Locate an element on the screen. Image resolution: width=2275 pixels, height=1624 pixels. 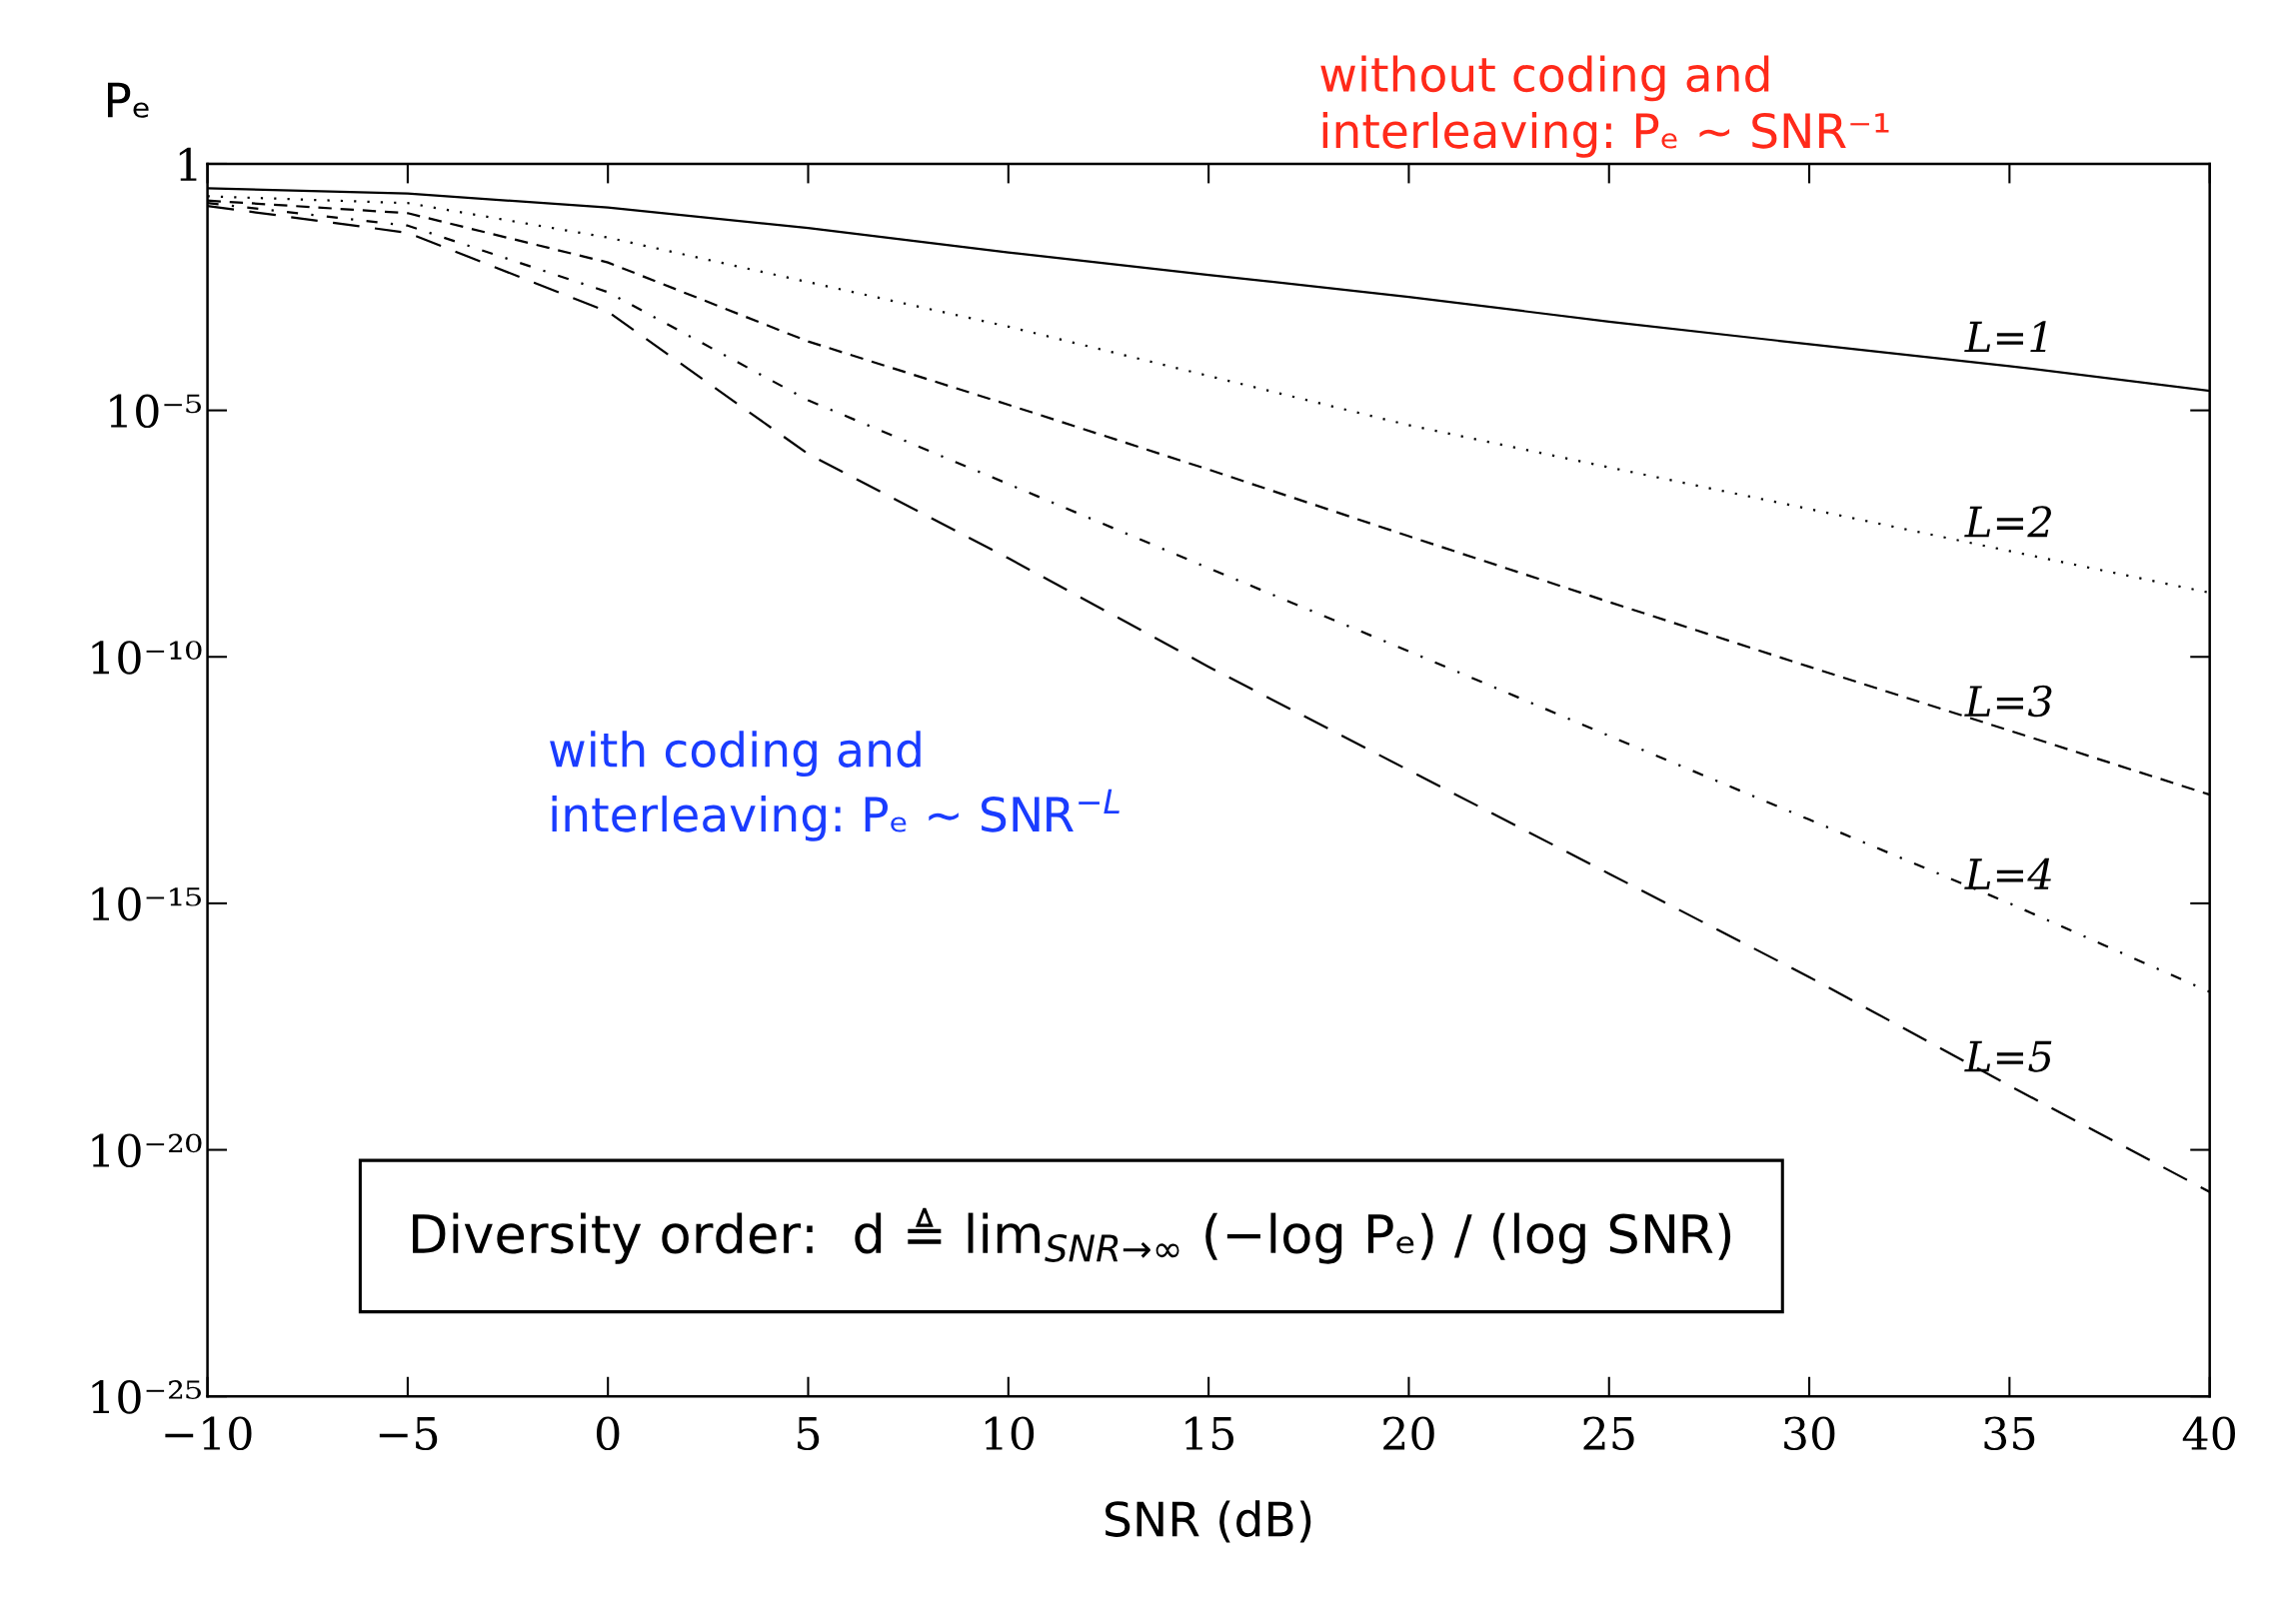
x-tick-label: −10 is located at coordinates (208, 1433).